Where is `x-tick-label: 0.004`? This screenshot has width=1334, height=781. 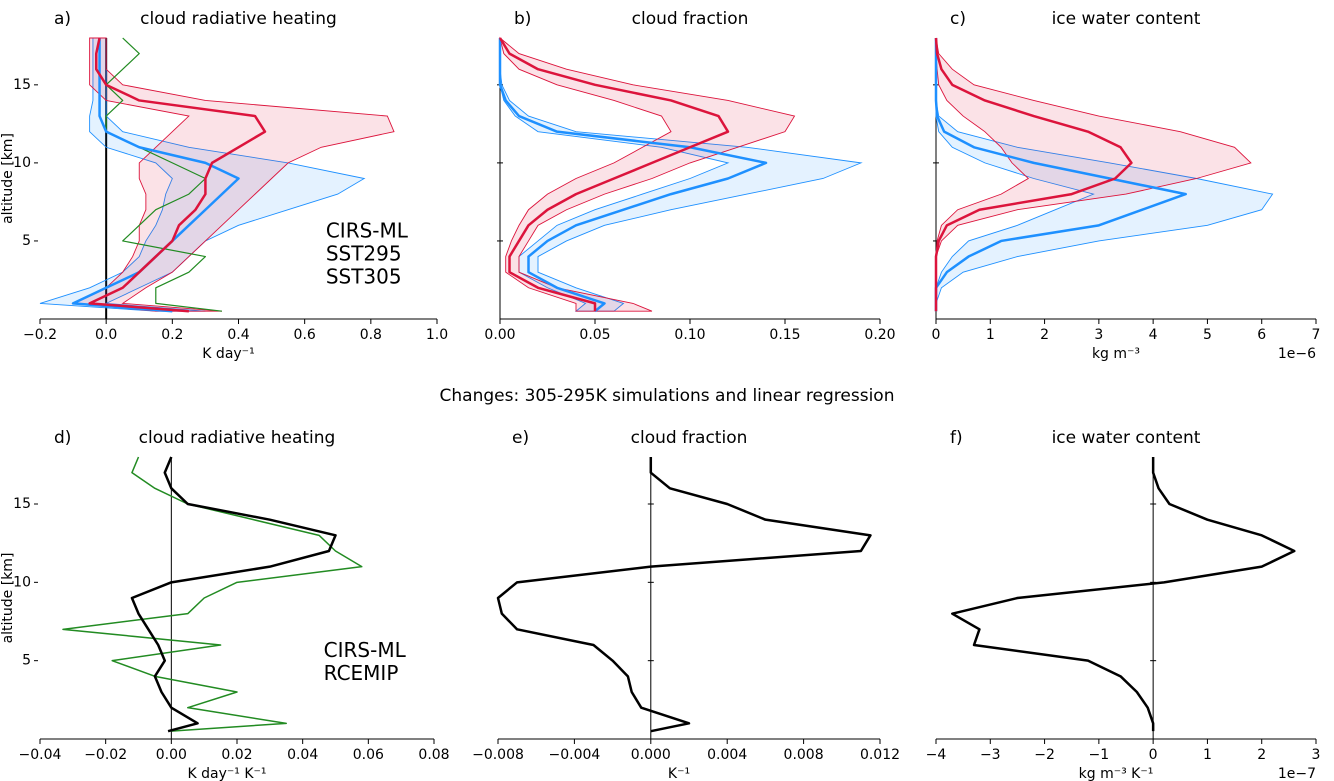 x-tick-label: 0.004 is located at coordinates (727, 755).